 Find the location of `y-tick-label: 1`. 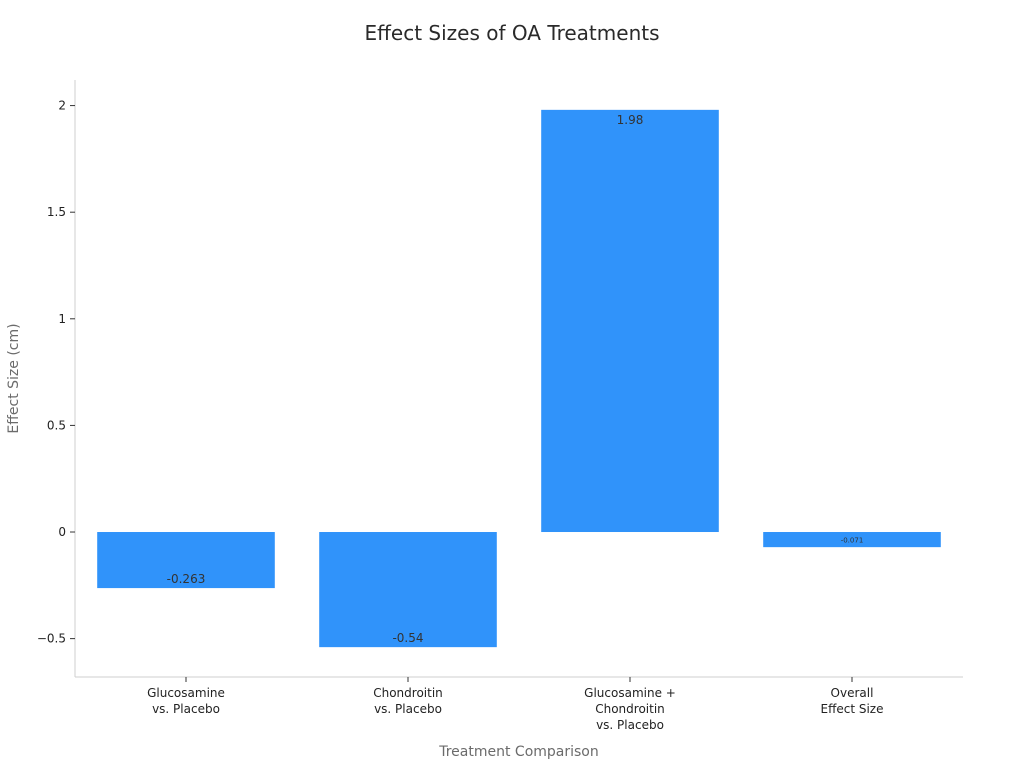

y-tick-label: 1 is located at coordinates (62, 319).